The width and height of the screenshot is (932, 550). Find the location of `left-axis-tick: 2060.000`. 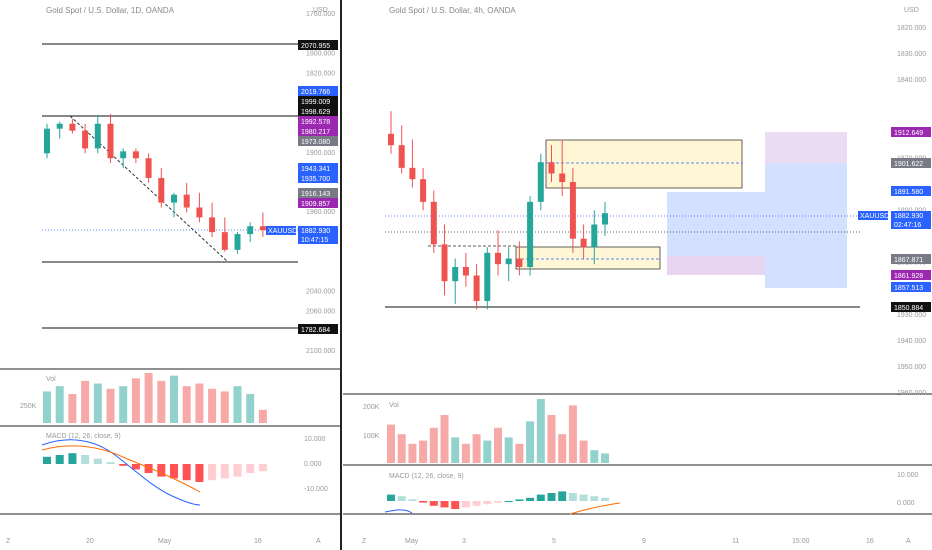

left-axis-tick: 2060.000 is located at coordinates (320, 311).